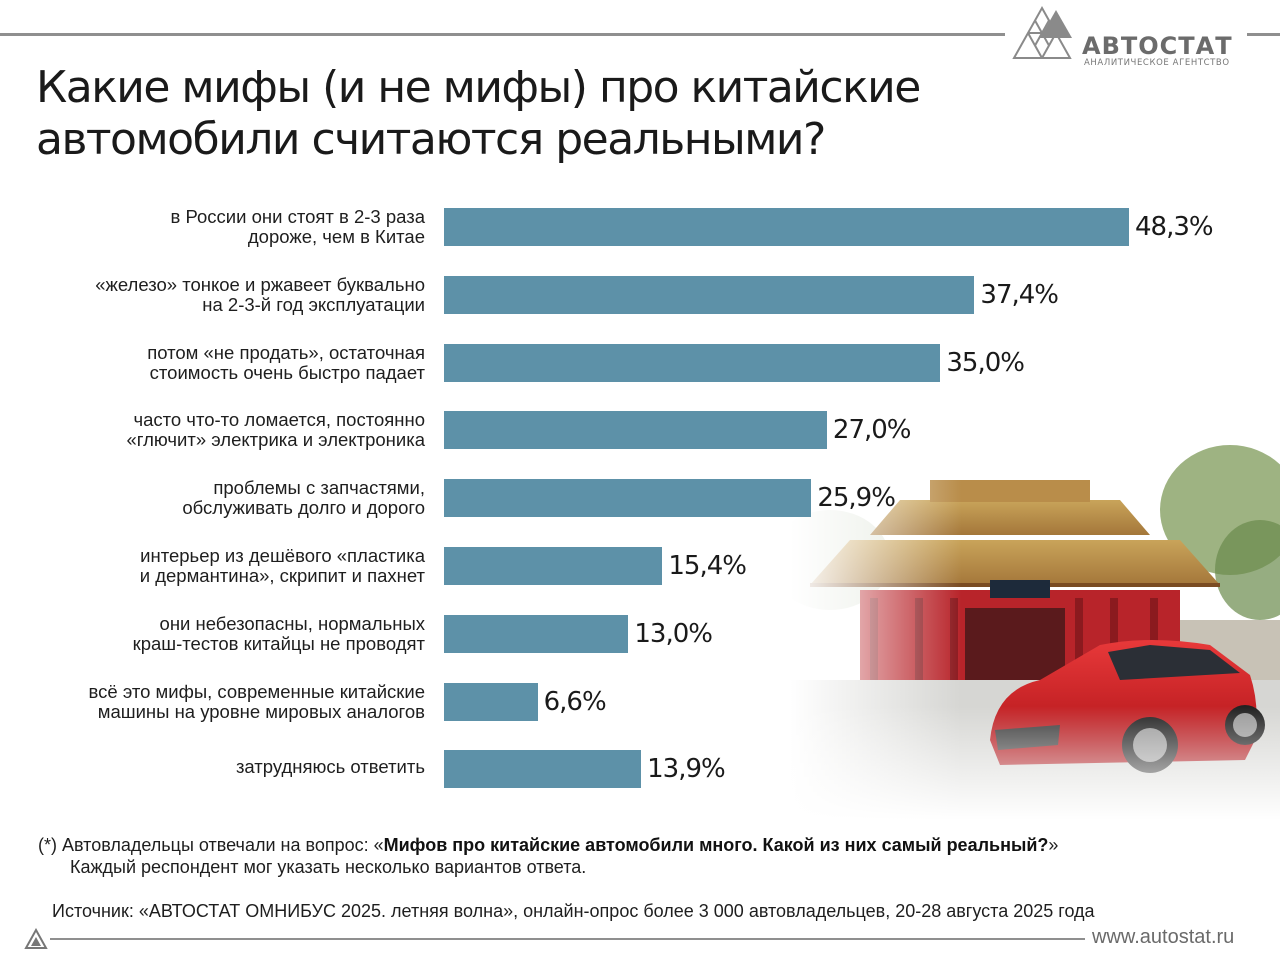 The height and width of the screenshot is (960, 1280). Describe the element at coordinates (1042, 32) in the screenshot. I see `logo-triangle-icon` at that location.